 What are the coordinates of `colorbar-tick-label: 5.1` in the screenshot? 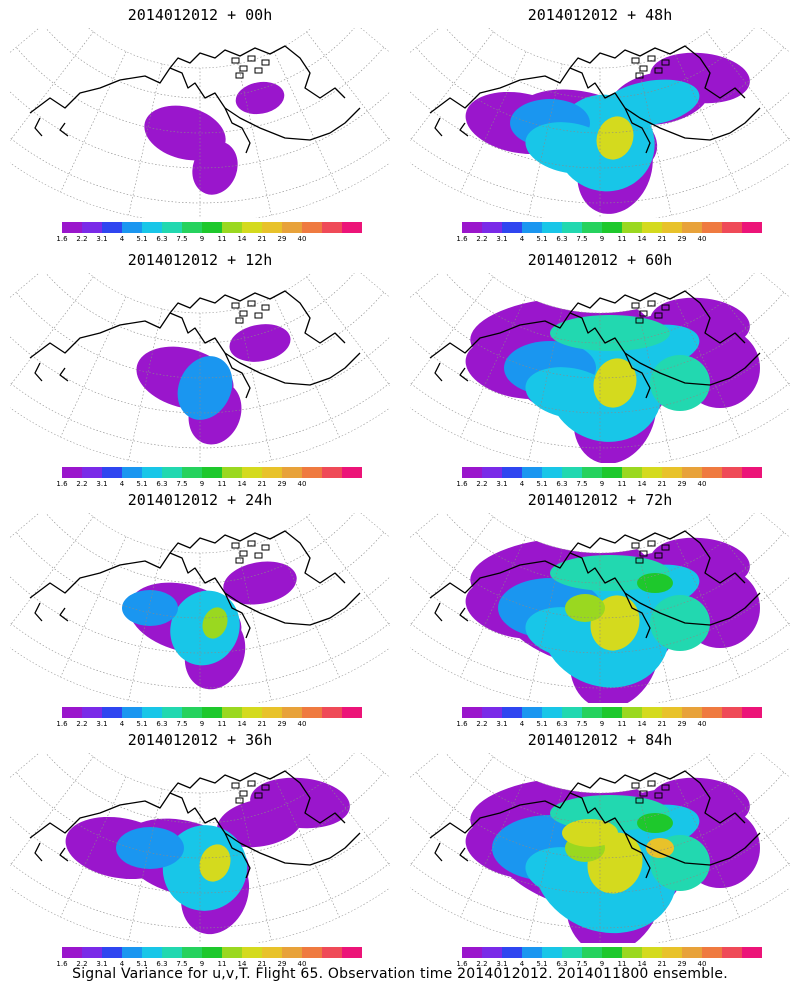 It's located at (542, 964).